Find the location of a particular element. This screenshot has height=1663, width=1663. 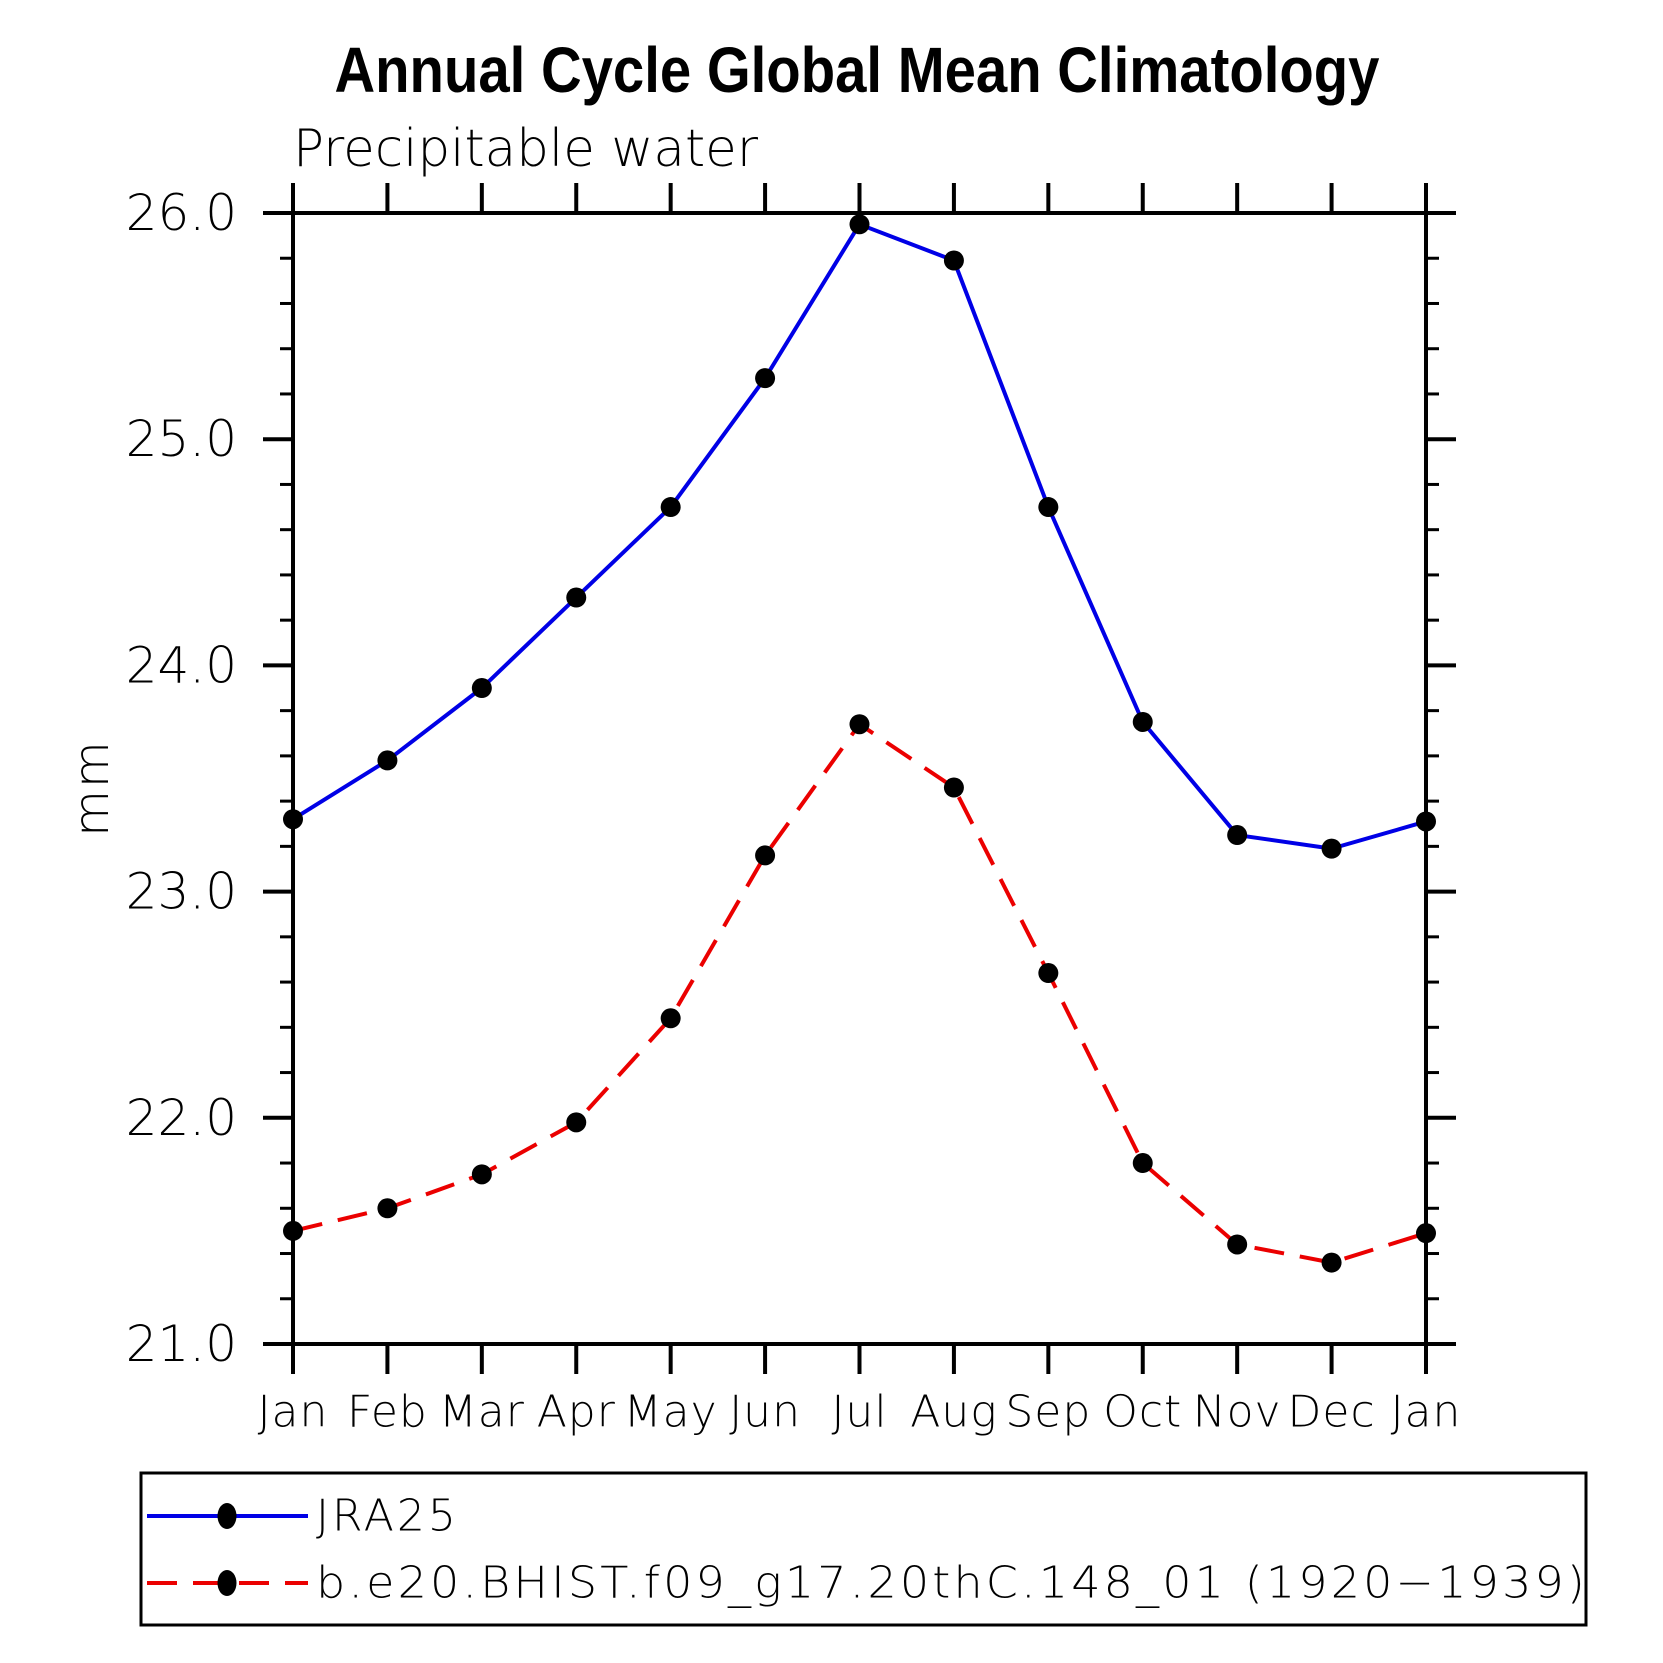

y-tick-label: 21.0 is located at coordinates (181, 1344).